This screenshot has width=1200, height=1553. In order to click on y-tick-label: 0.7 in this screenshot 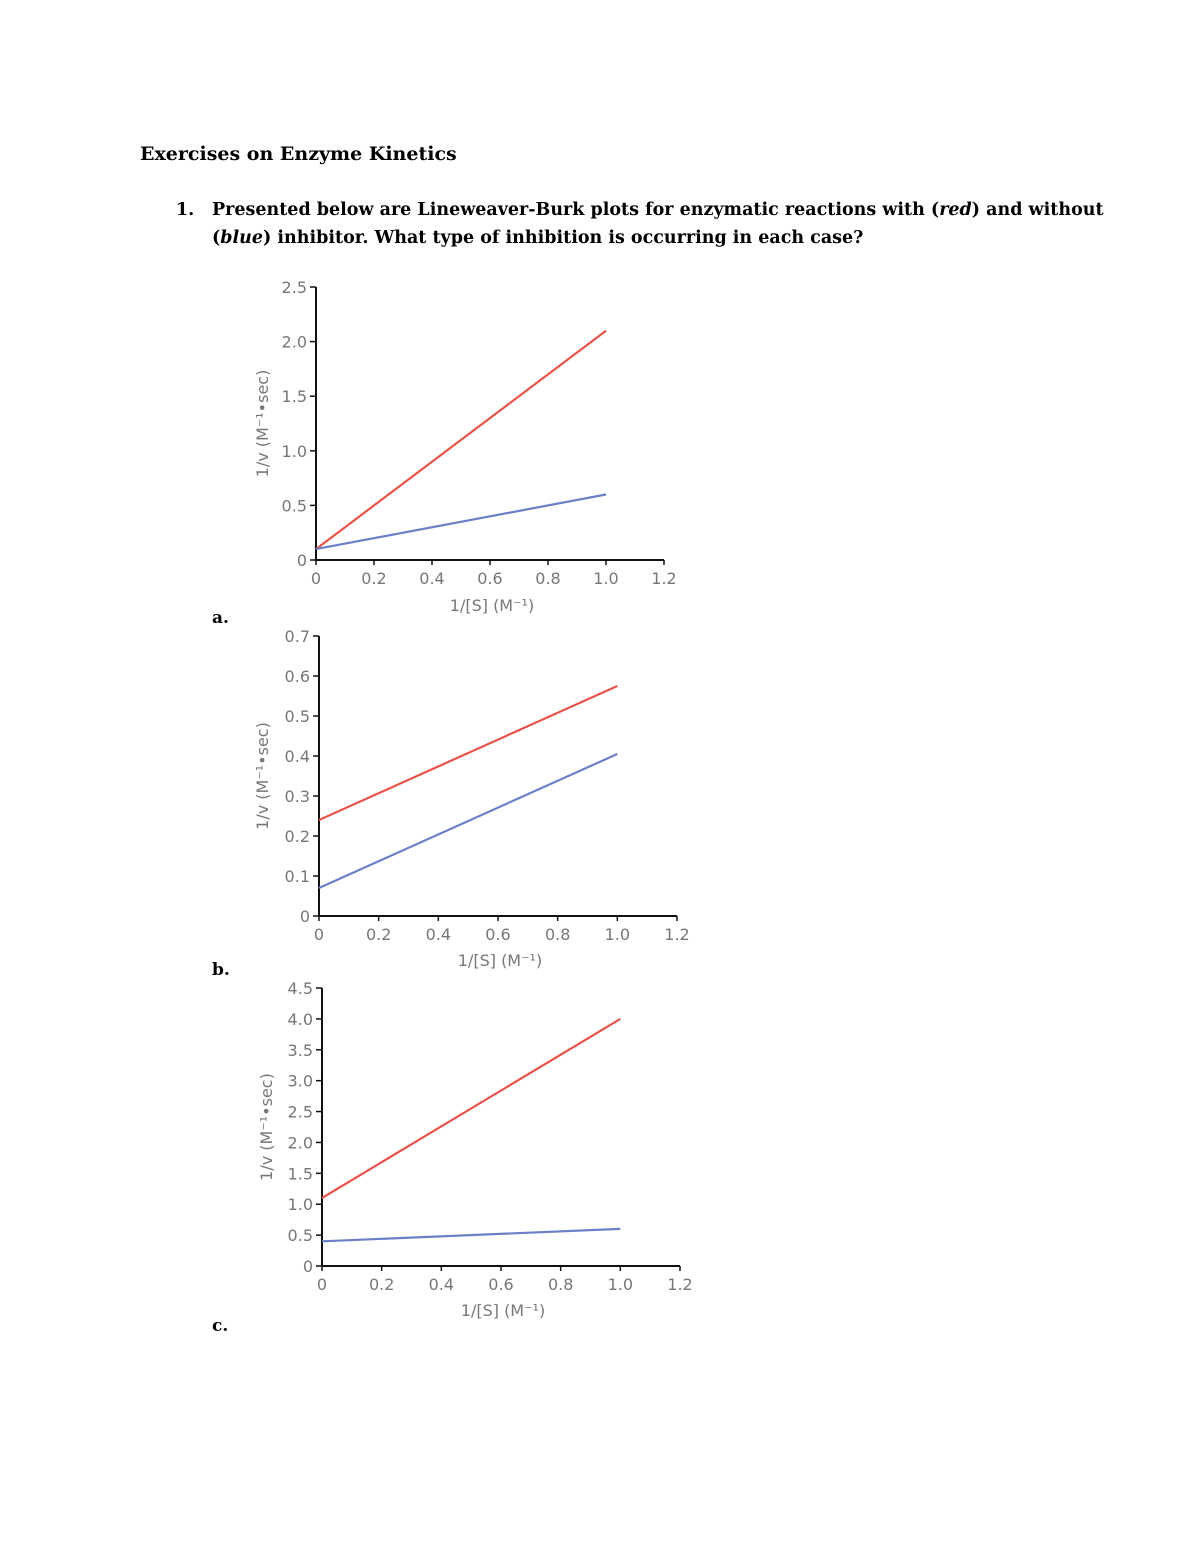, I will do `click(297, 636)`.